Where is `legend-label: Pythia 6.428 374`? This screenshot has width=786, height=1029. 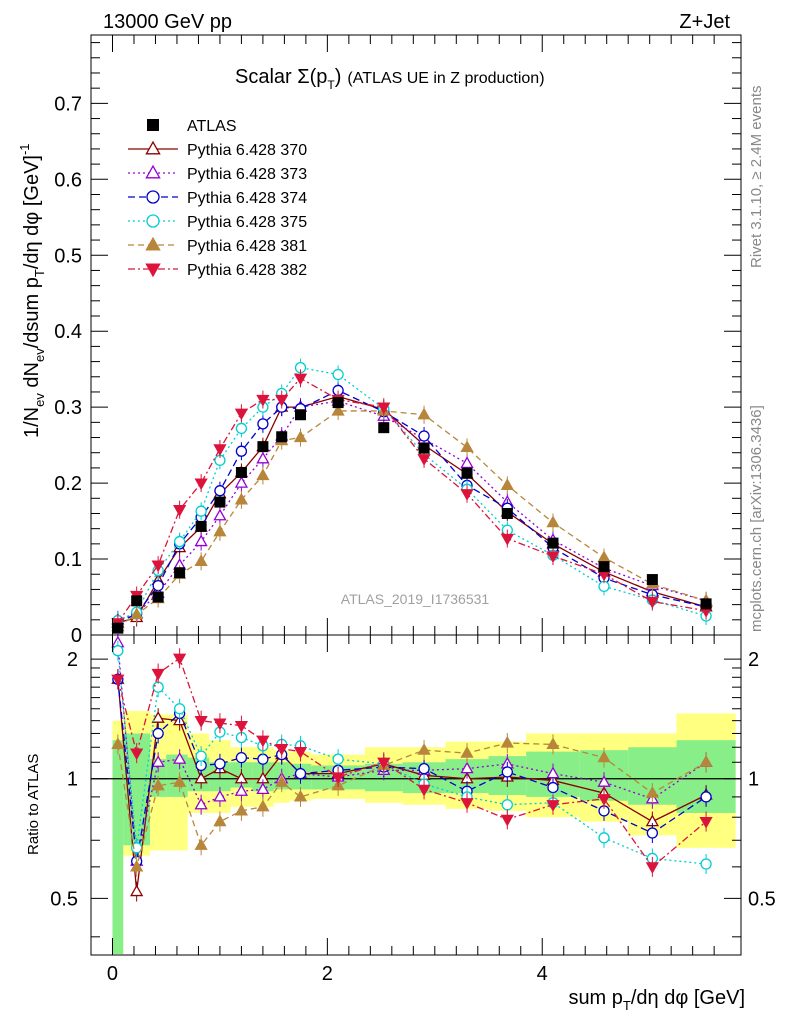
legend-label: Pythia 6.428 374 is located at coordinates (247, 198).